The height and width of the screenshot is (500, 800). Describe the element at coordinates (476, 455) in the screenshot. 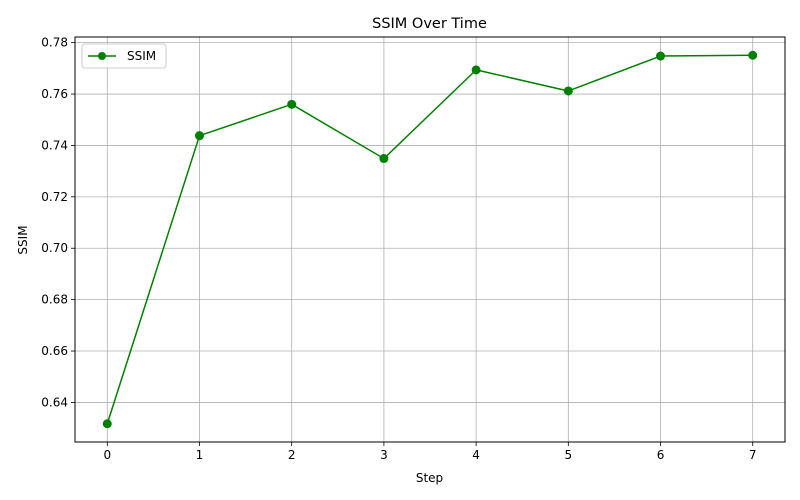

I see `x-tick-label: 4` at that location.